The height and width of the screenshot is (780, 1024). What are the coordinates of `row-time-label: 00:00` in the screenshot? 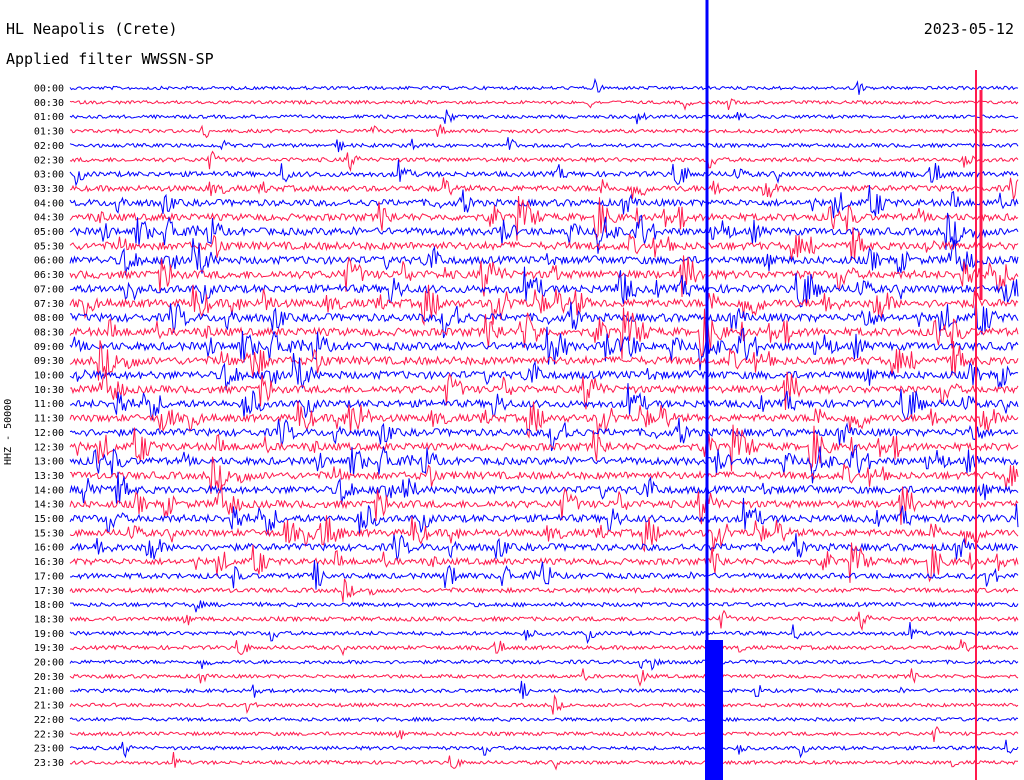 It's located at (49, 89).